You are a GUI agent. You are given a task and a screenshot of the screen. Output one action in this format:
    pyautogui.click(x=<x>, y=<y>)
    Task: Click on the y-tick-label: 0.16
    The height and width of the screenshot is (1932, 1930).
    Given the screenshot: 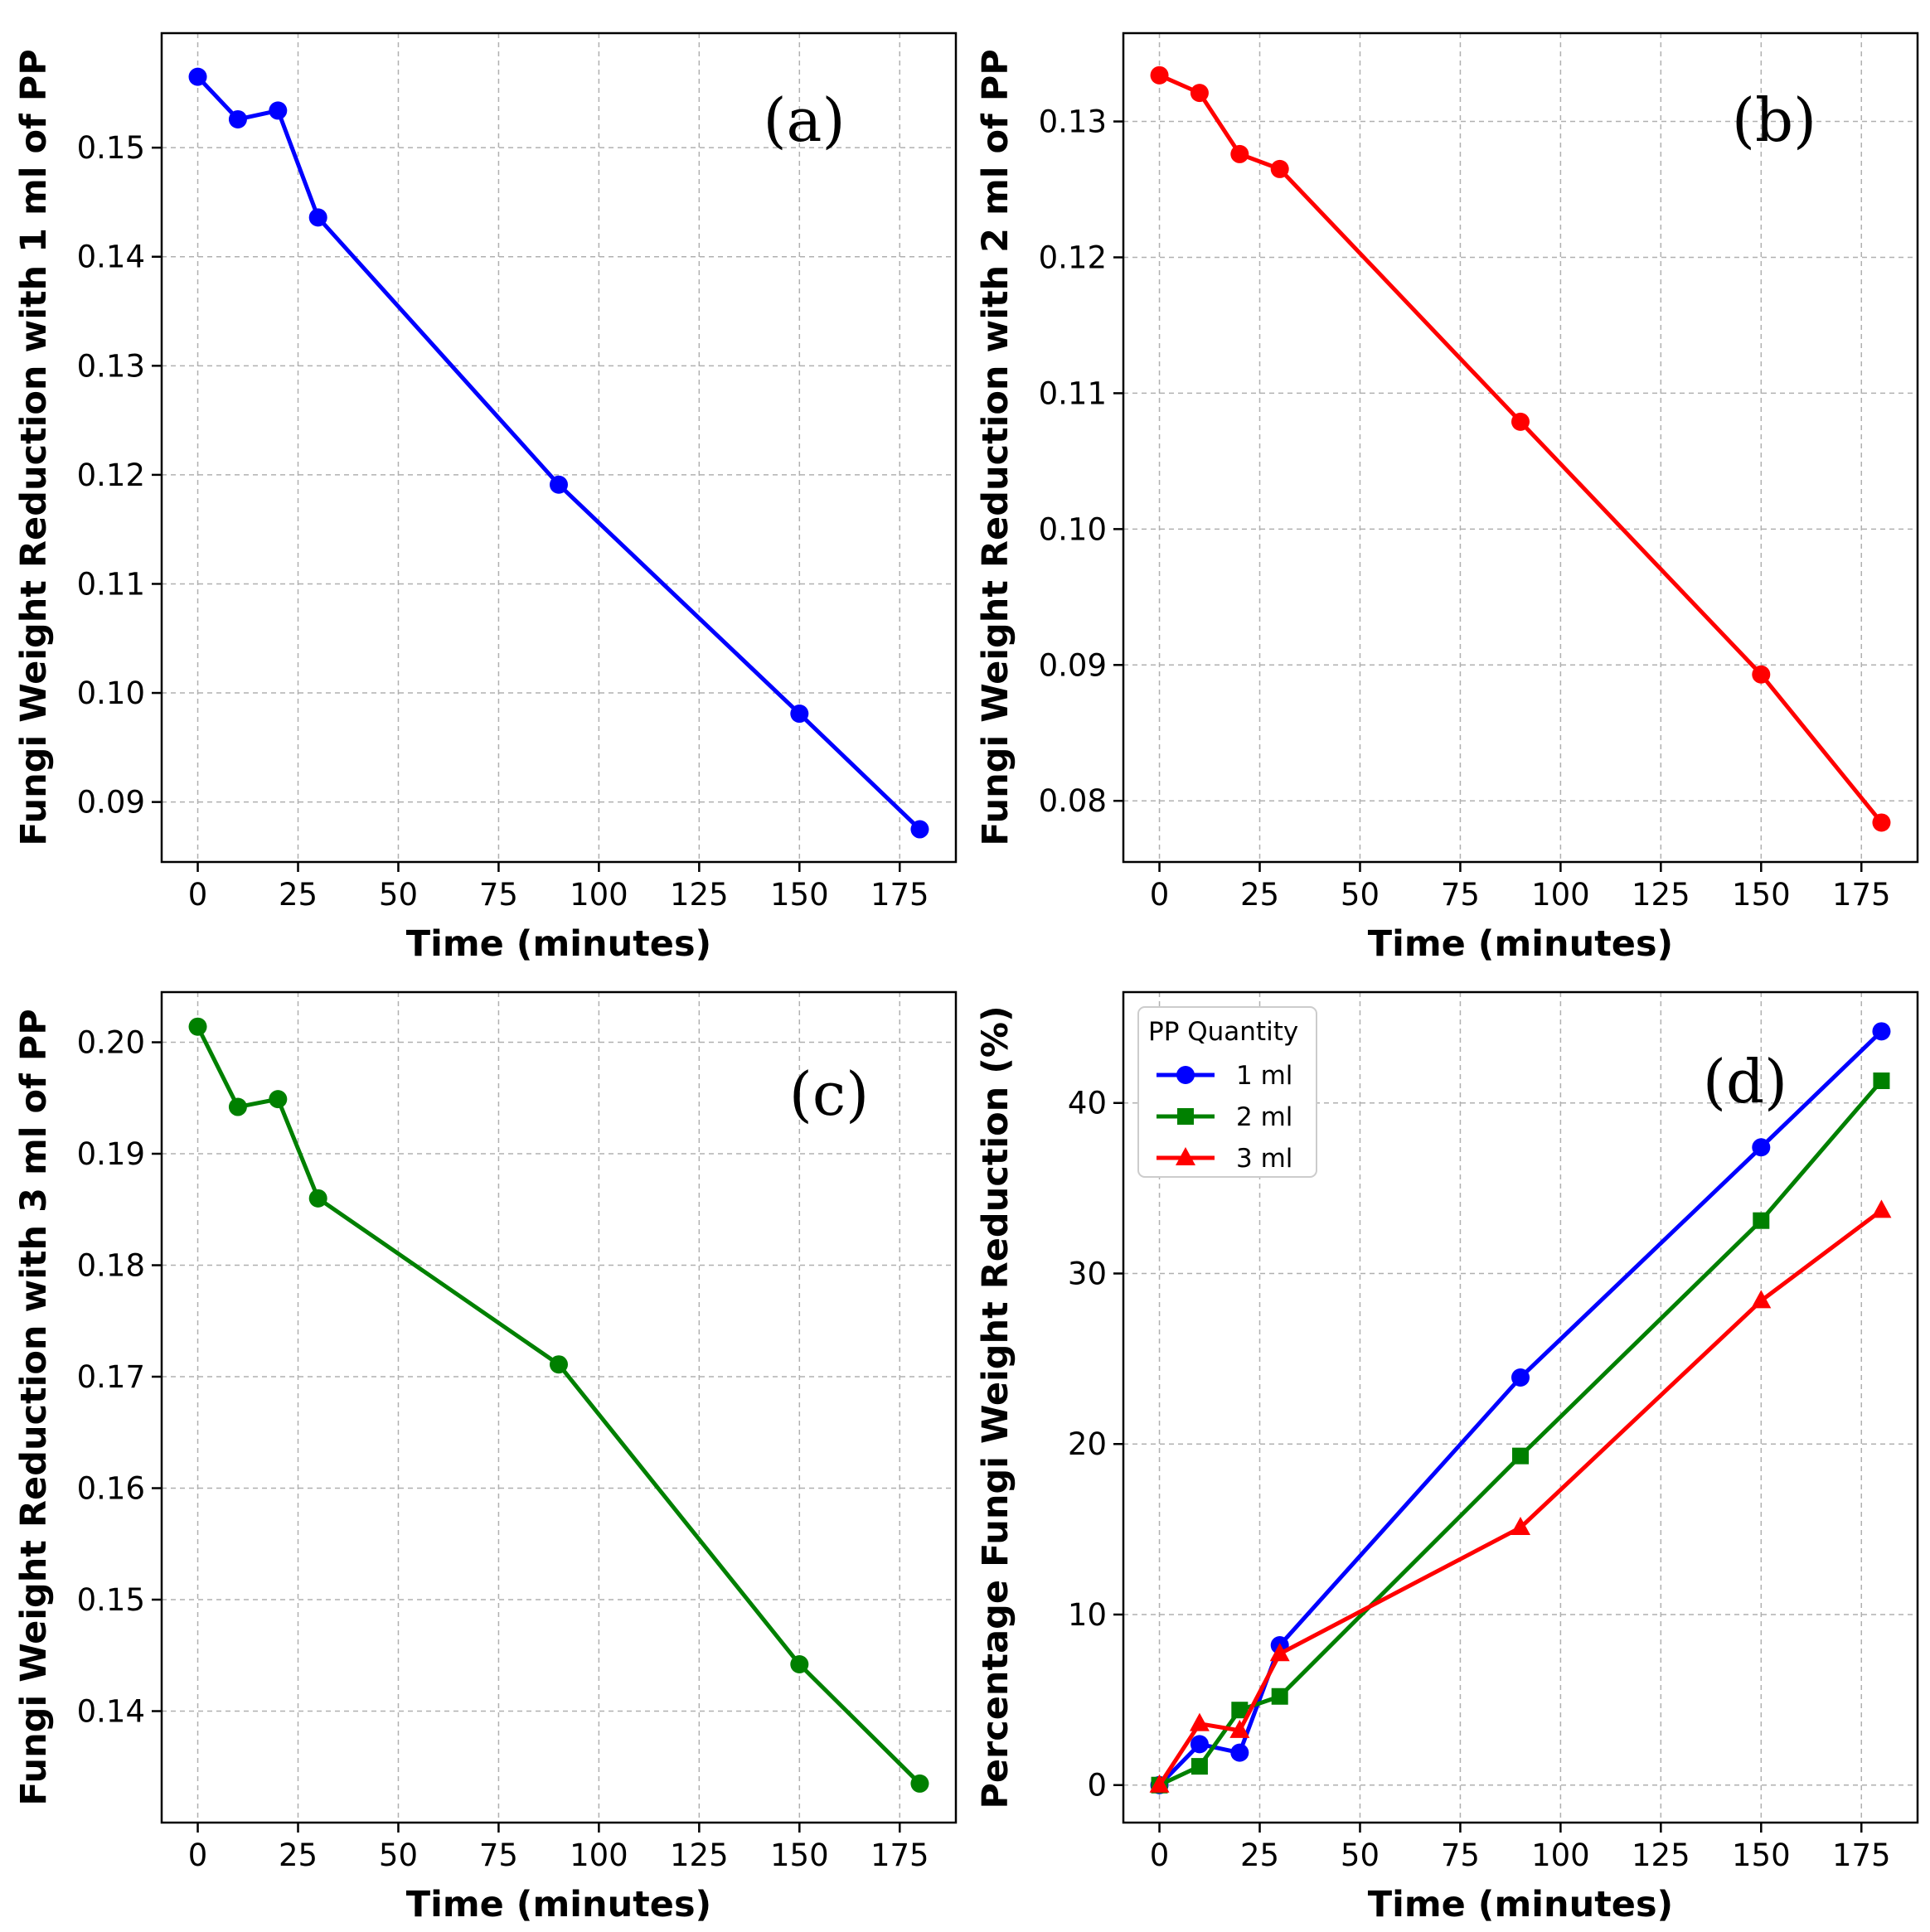 What is the action you would take?
    pyautogui.click(x=111, y=1489)
    